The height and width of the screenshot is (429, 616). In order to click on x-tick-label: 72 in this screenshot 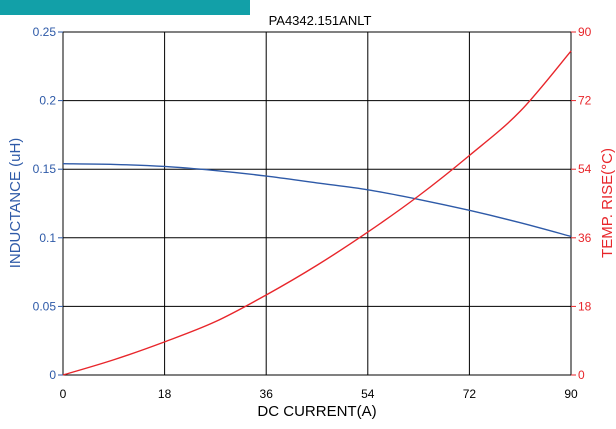, I will do `click(470, 394)`.